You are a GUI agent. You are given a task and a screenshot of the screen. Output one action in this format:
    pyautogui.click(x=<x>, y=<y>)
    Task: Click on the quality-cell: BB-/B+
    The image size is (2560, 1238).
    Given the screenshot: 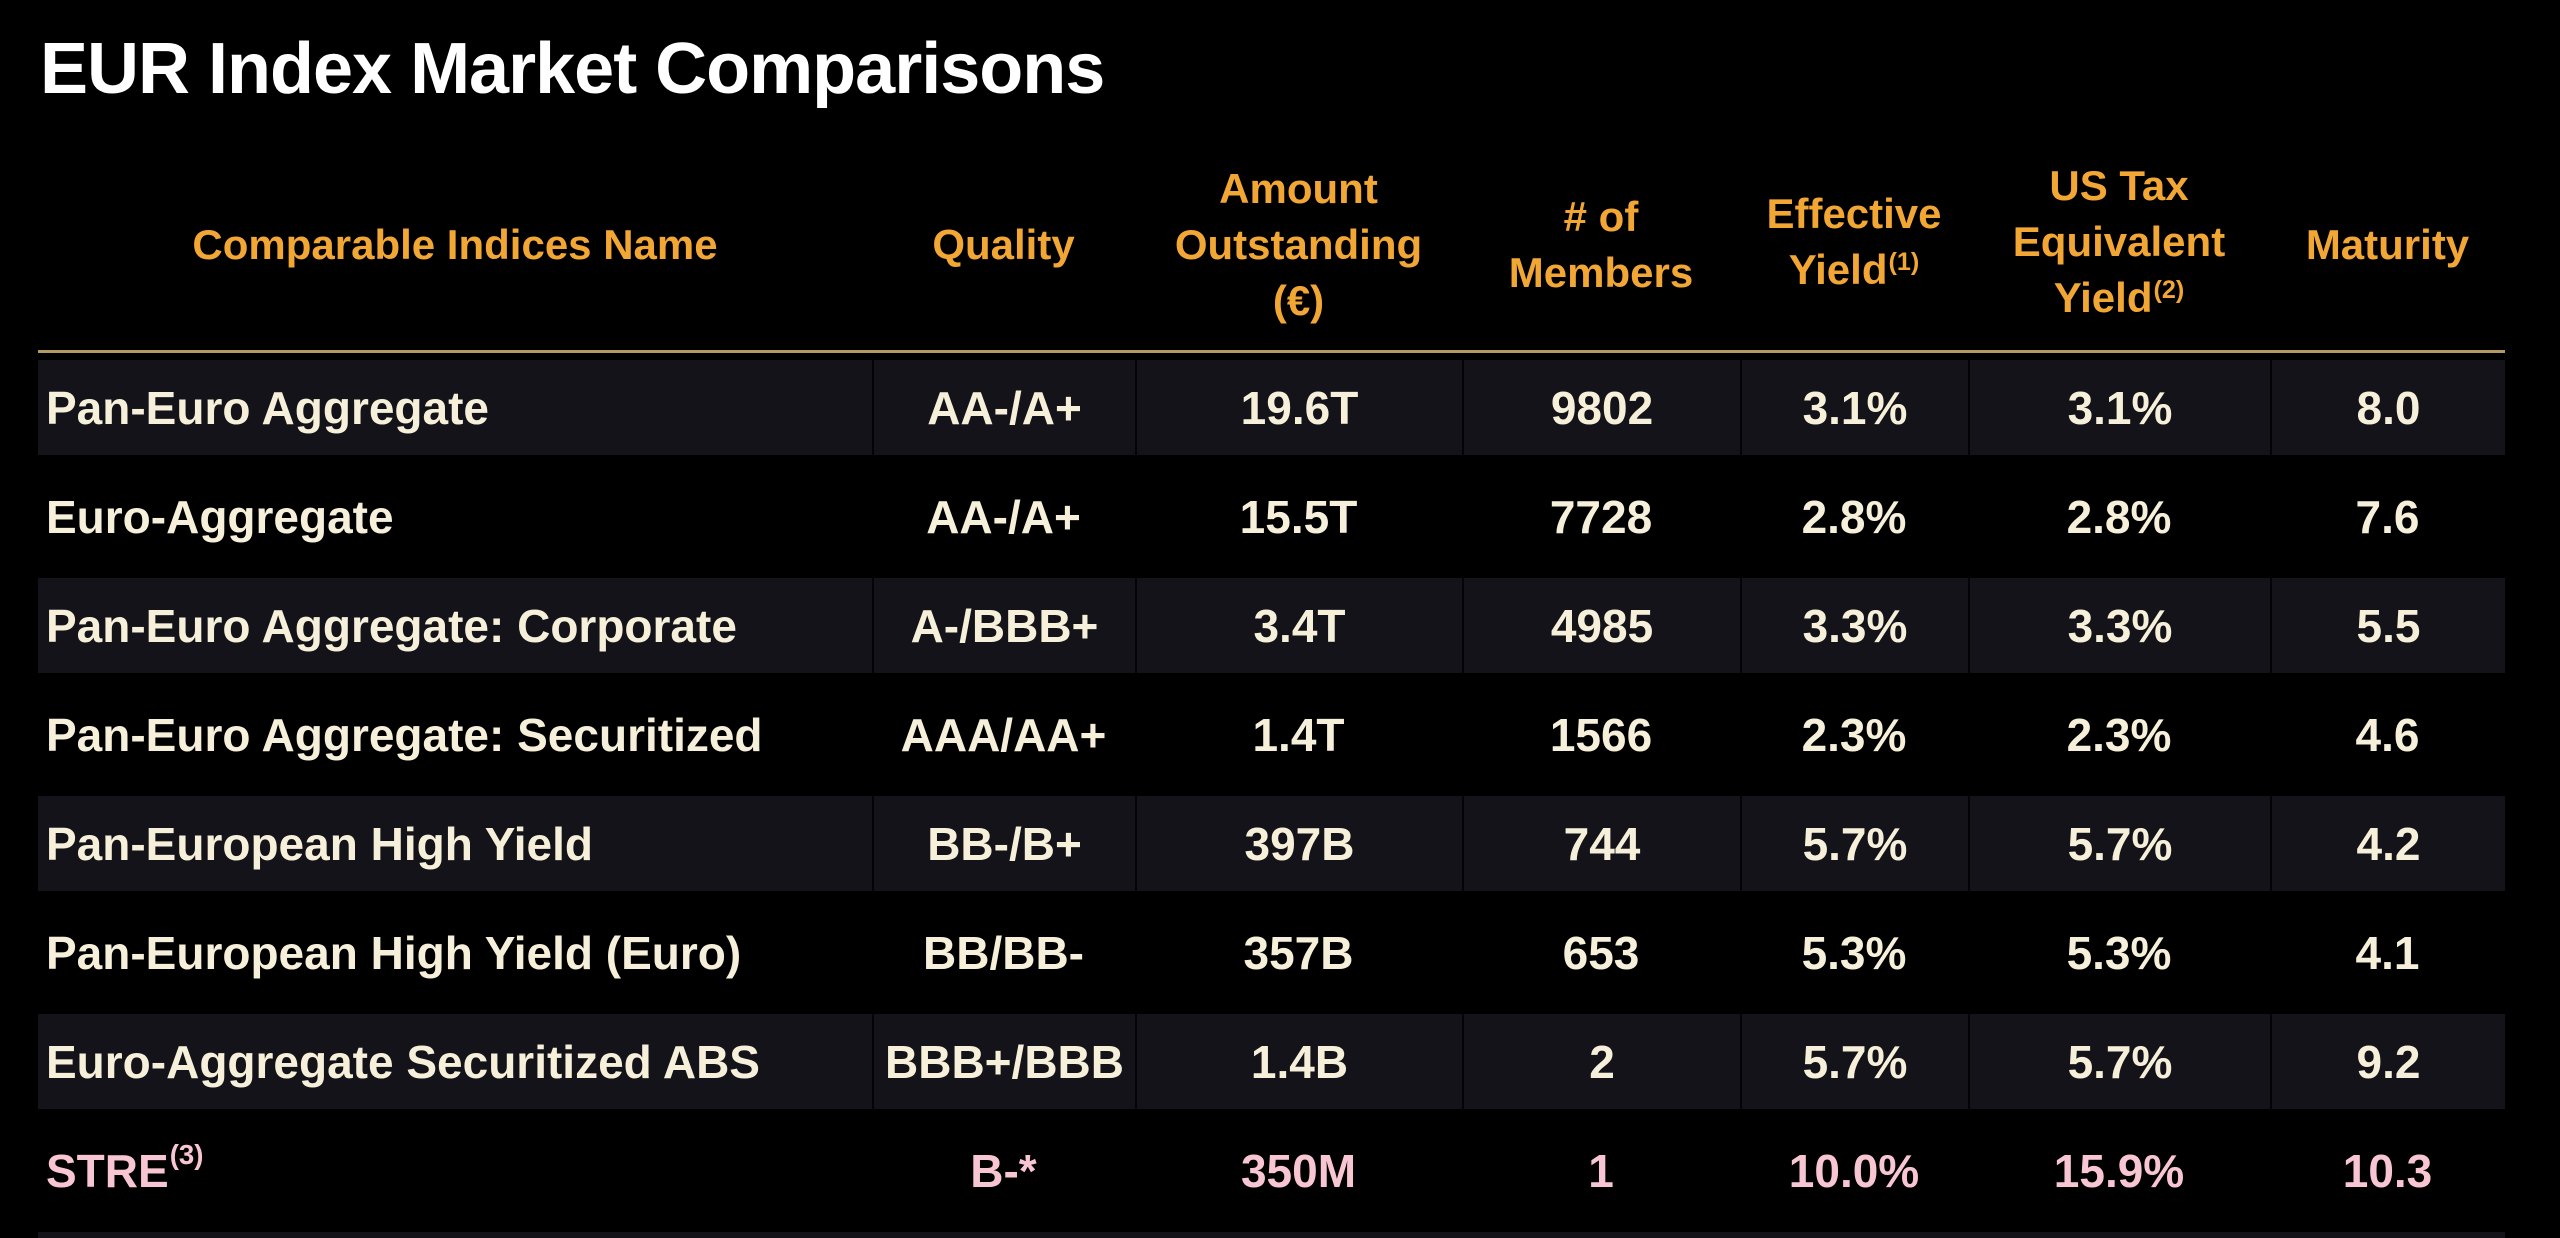 What is the action you would take?
    pyautogui.click(x=1003, y=843)
    